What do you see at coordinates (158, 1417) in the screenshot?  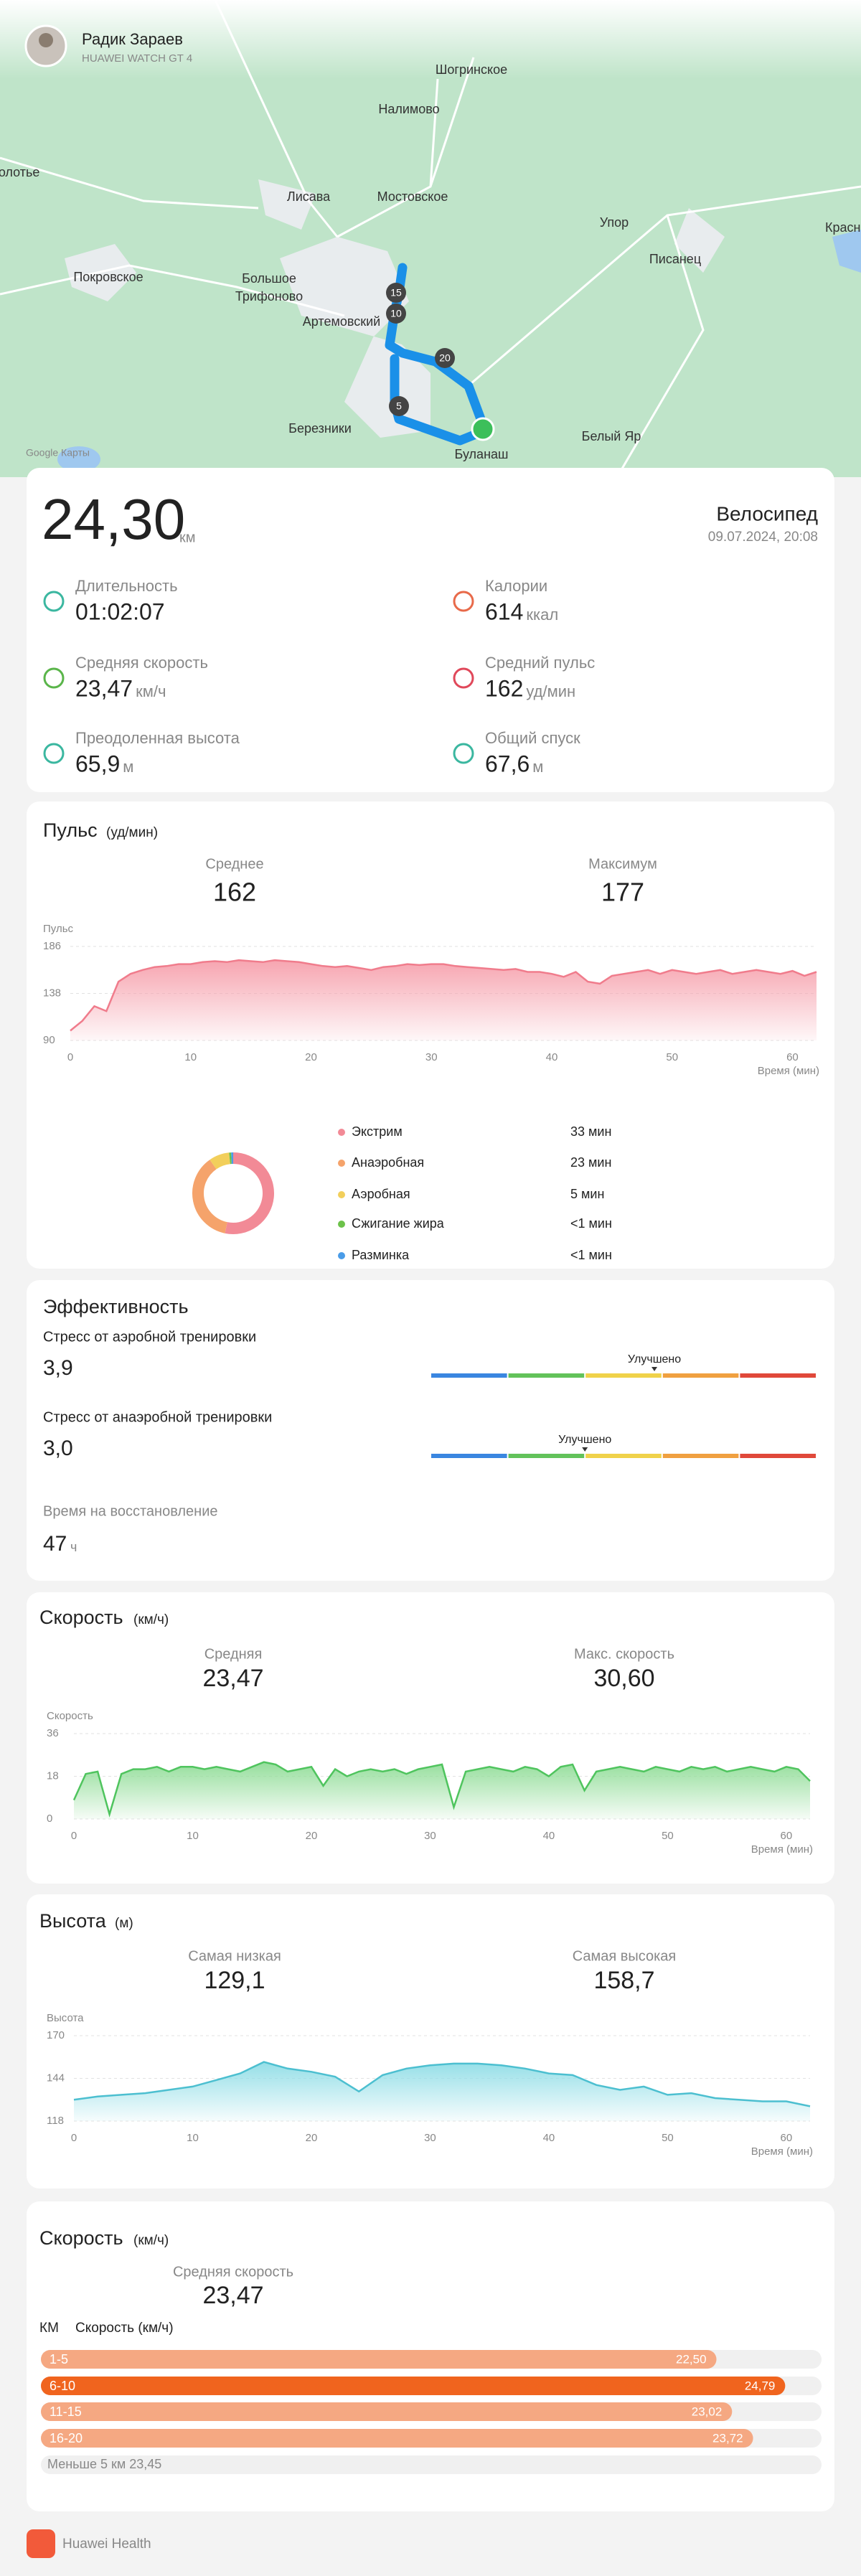 I see `item-label: Стресс от анаэробной тренировки` at bounding box center [158, 1417].